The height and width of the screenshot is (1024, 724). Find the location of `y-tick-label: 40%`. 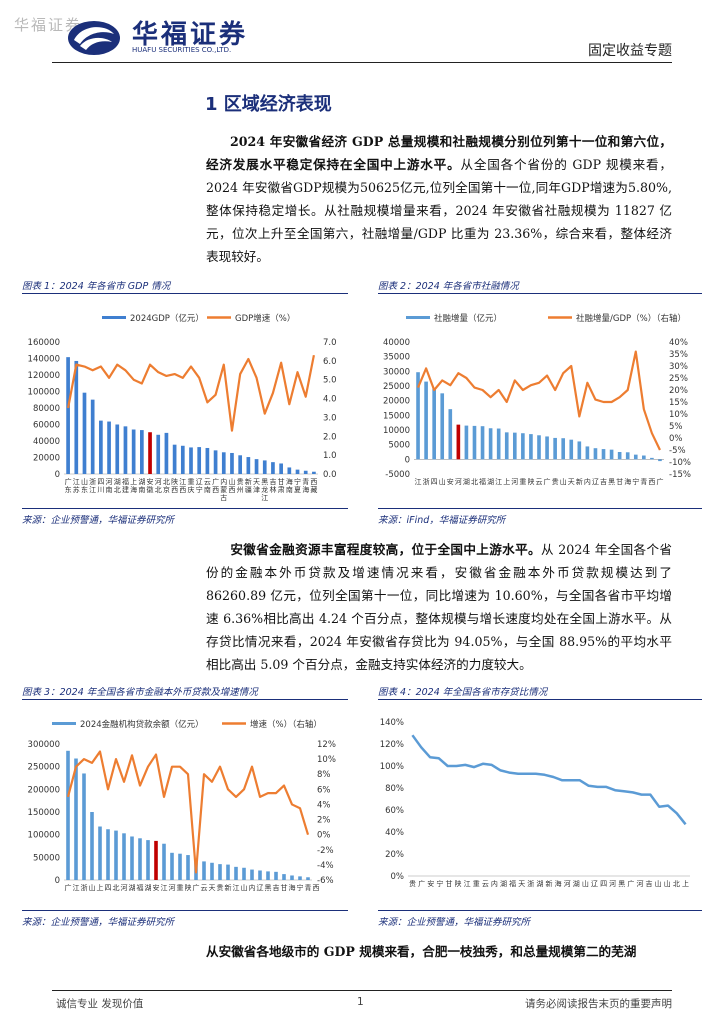

y-tick-label: 40% is located at coordinates (394, 833).